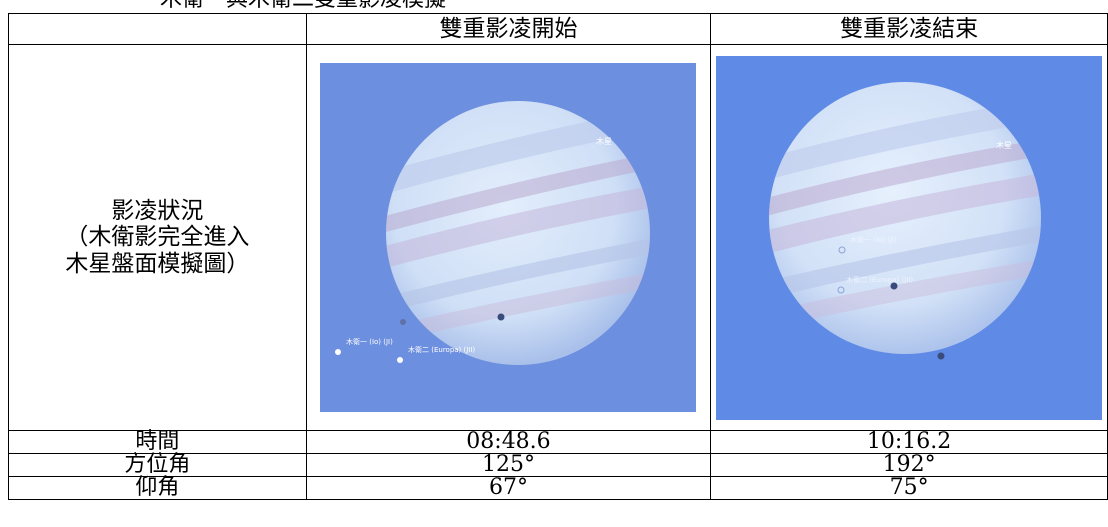 The image size is (1108, 527). I want to click on header-end: 雙重影凌結束, so click(909, 29).